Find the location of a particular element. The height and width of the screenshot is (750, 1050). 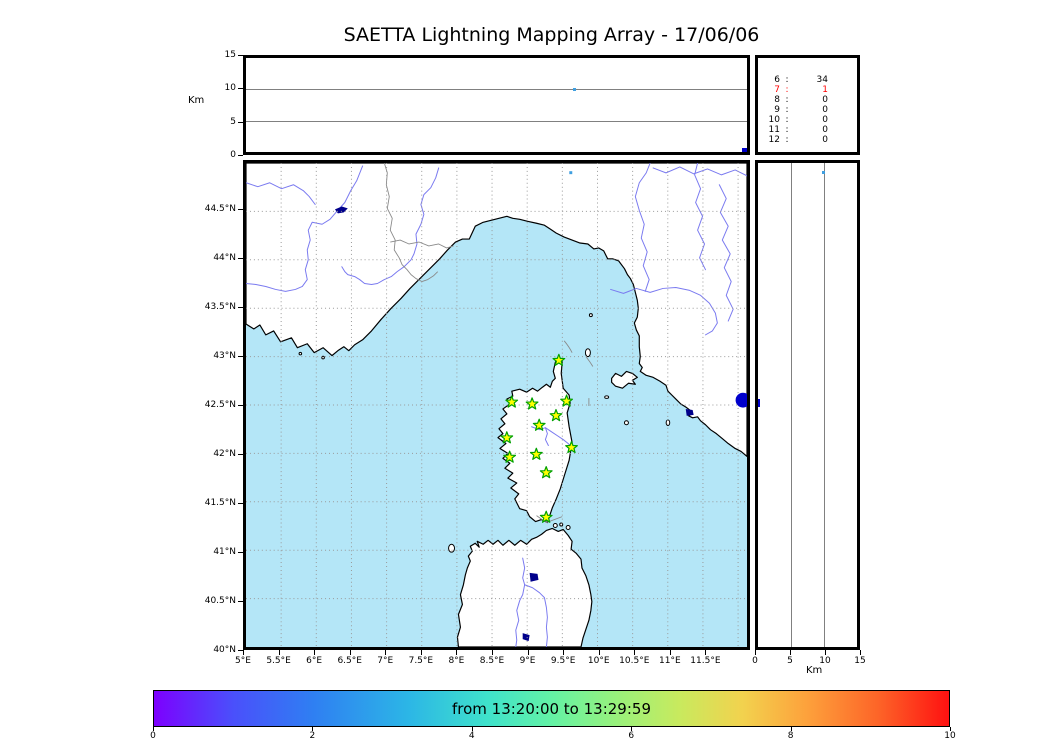

top-panel-gridline-10km is located at coordinates (496, 90).